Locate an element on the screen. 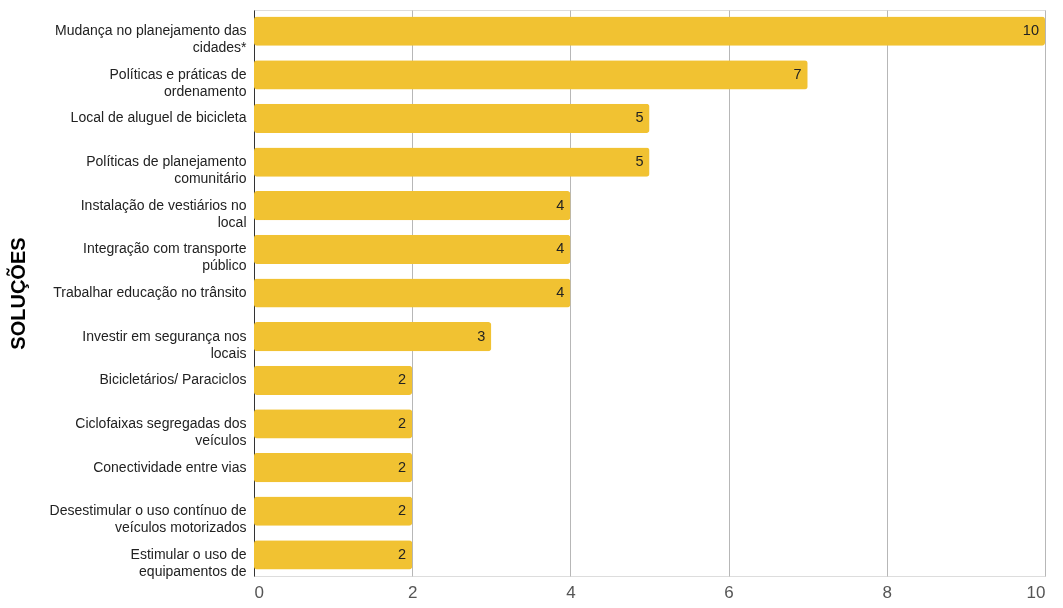  y-tick-label: Conectividade entre vias is located at coordinates (170, 466).